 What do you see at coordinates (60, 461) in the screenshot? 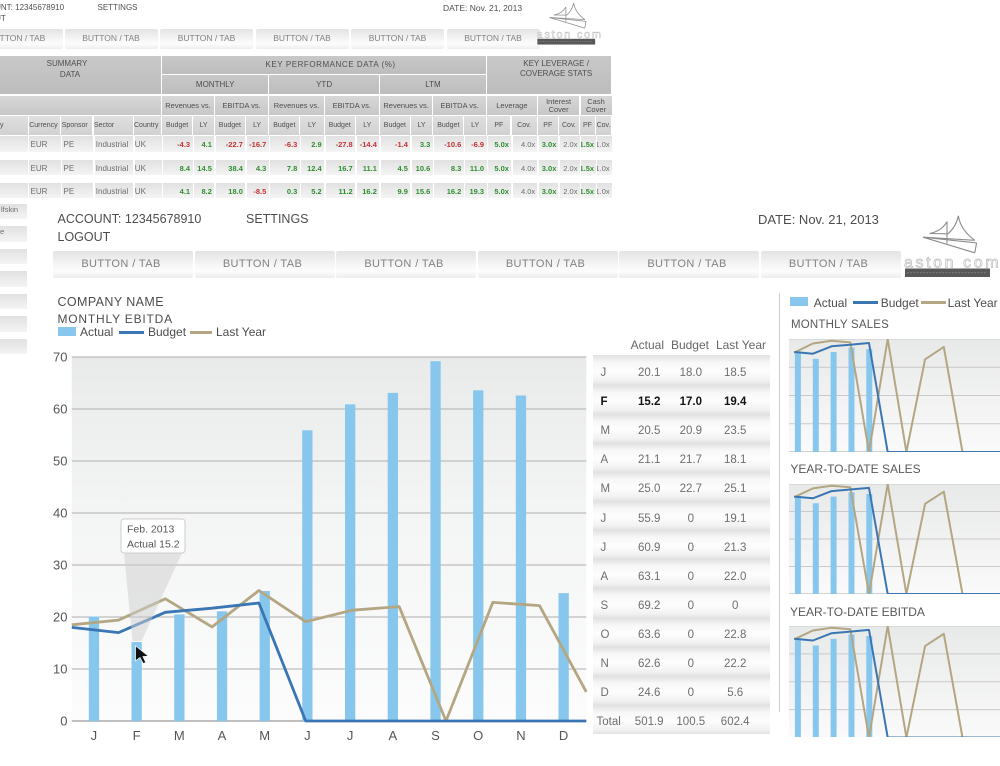
I see `svg-text: 50` at bounding box center [60, 461].